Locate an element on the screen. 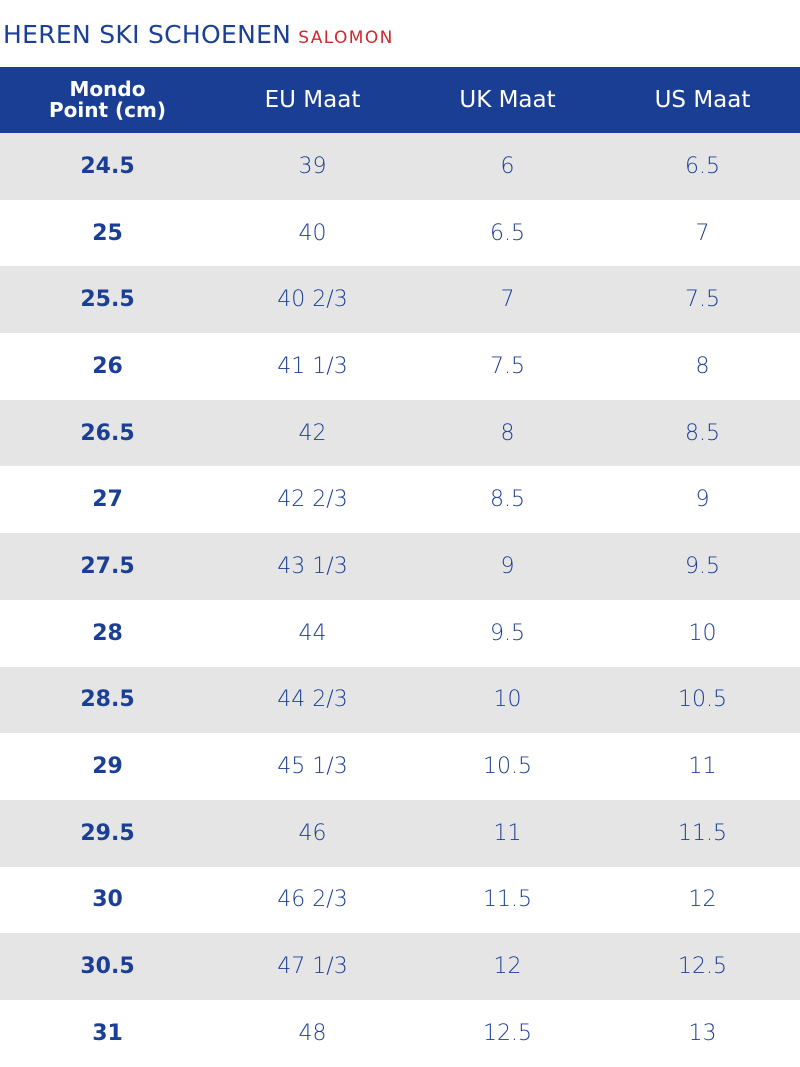 The width and height of the screenshot is (800, 1067). table-cell-us: 11.5 is located at coordinates (702, 833).